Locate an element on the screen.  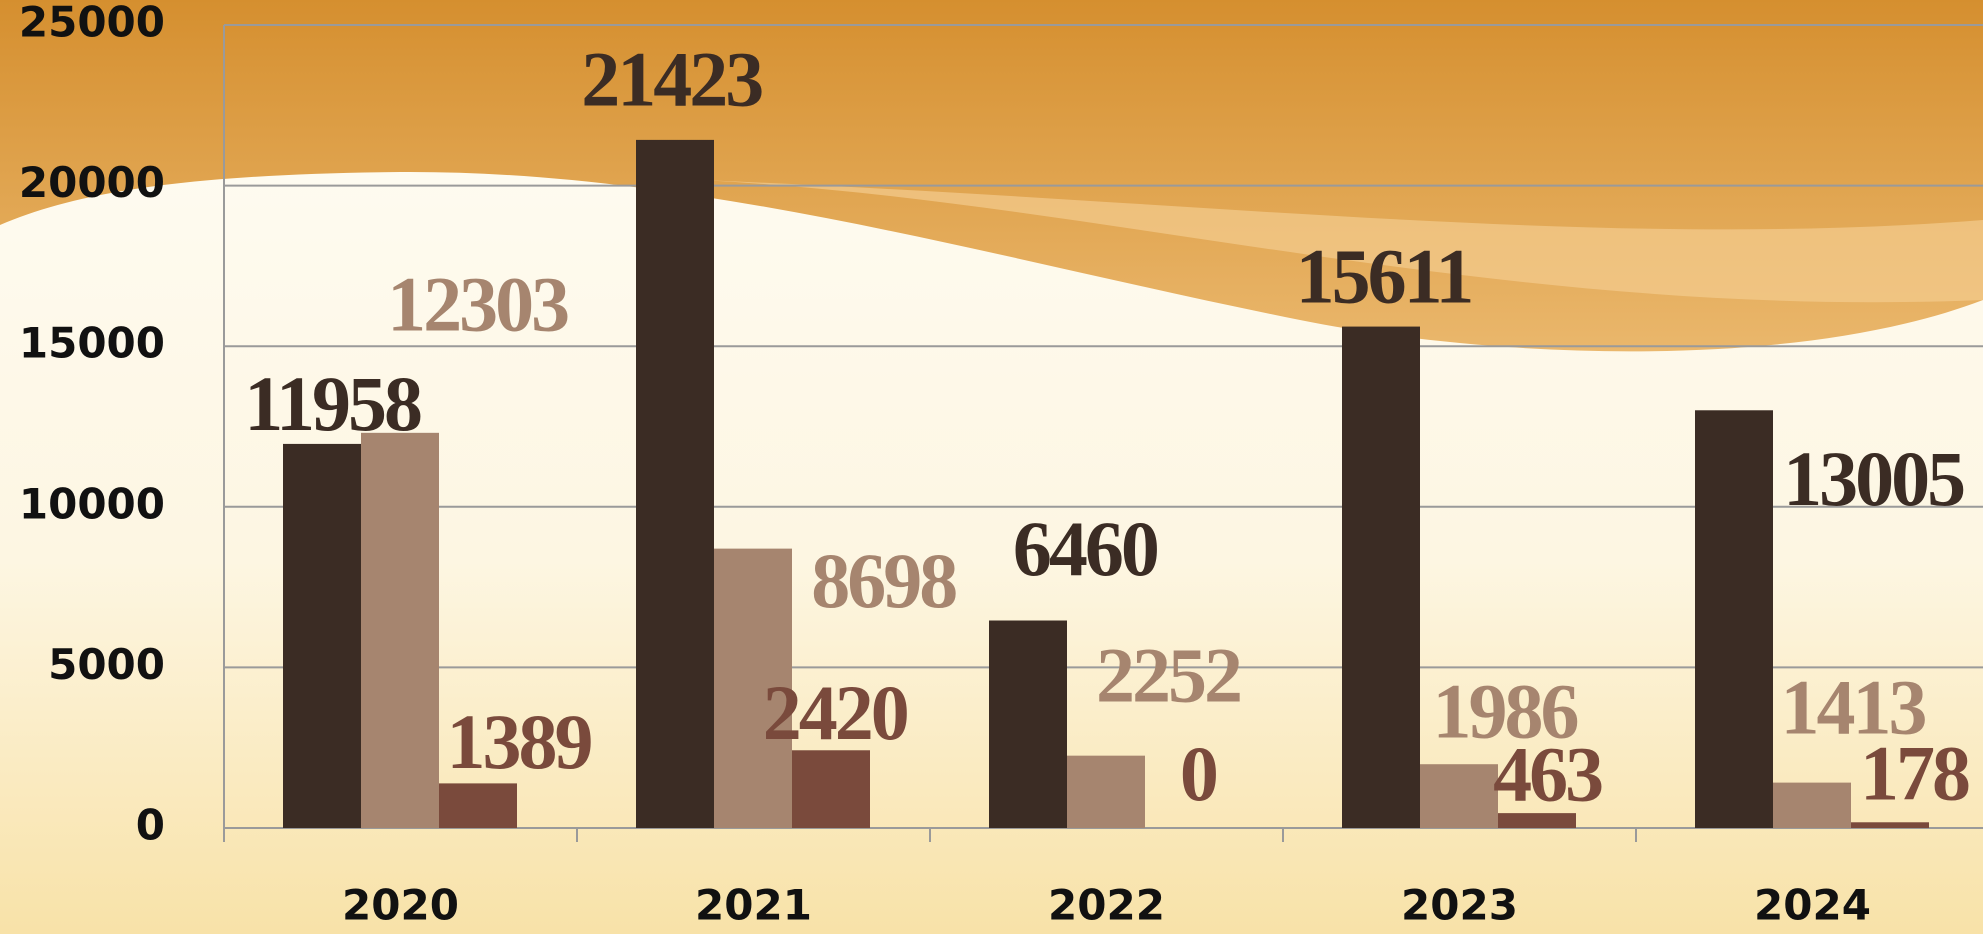
y-tick-label: 10000 is located at coordinates (92, 503).